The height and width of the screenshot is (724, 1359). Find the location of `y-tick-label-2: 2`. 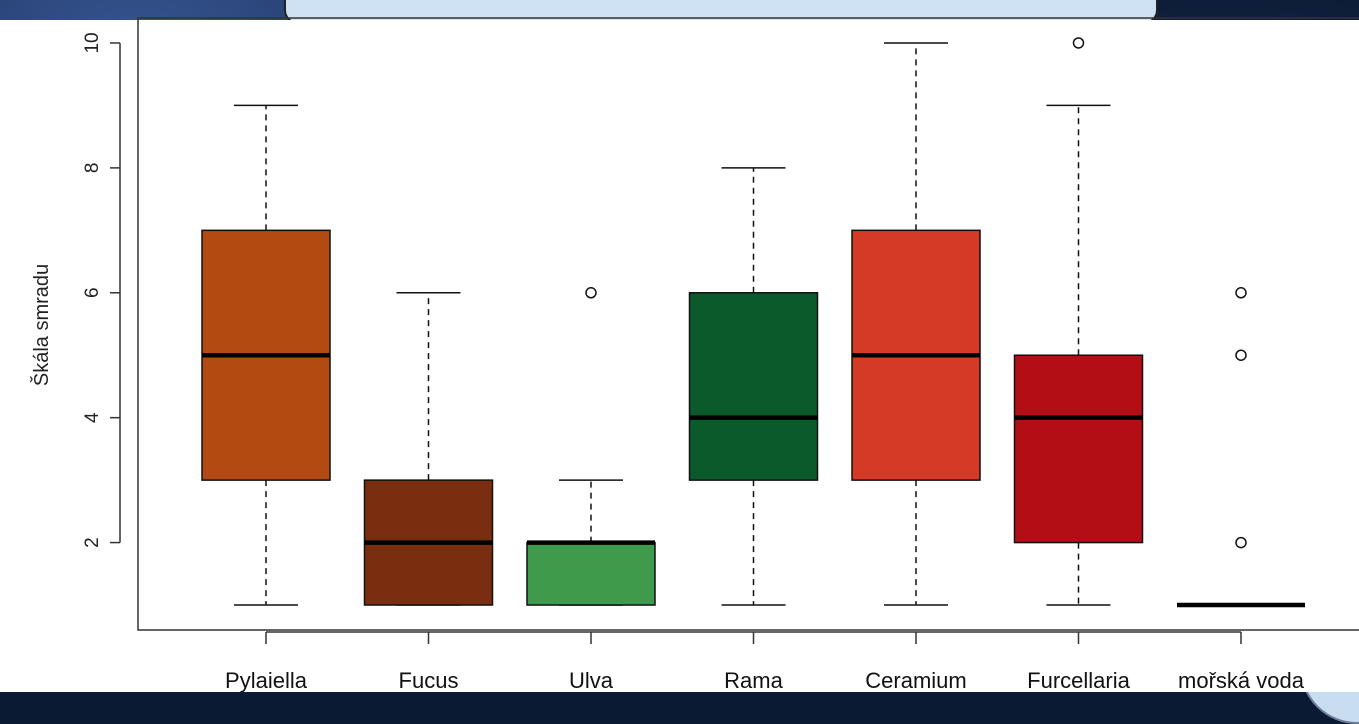

y-tick-label-2: 2 is located at coordinates (92, 542).